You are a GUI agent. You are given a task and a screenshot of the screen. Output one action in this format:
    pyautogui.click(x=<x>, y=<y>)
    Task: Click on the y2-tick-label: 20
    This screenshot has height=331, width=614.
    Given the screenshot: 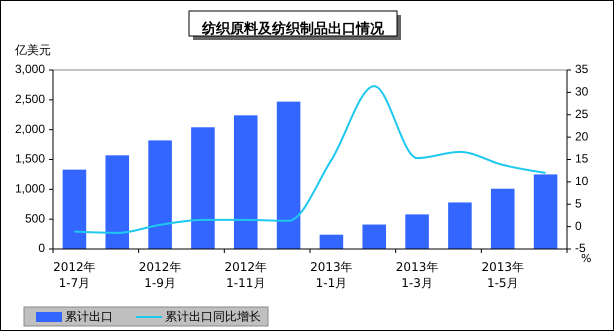 What is the action you would take?
    pyautogui.click(x=582, y=136)
    